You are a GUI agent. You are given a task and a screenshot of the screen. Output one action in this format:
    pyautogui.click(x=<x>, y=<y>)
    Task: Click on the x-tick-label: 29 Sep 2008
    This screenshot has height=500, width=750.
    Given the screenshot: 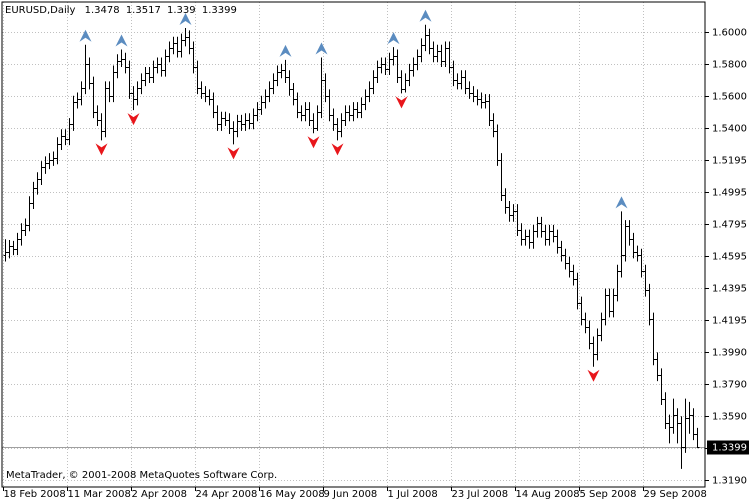 What is the action you would take?
    pyautogui.click(x=675, y=494)
    